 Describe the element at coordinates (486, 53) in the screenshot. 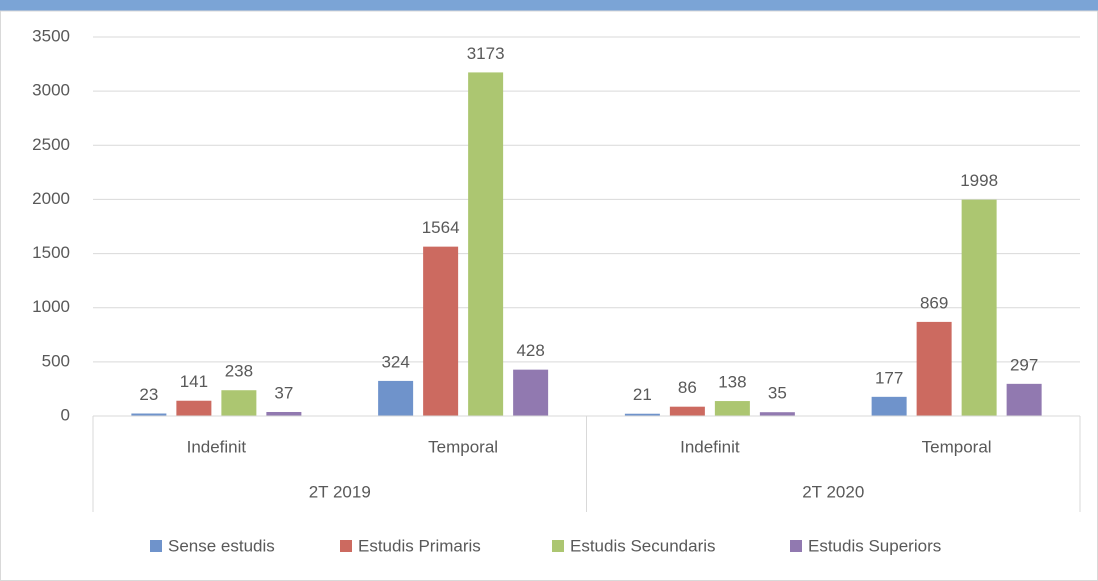

I see `value-label: 3173` at that location.